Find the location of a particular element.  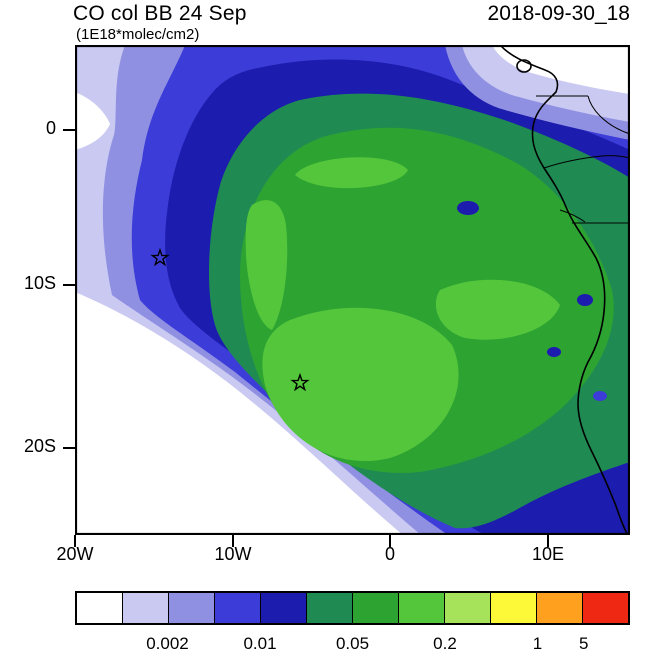

xtick-label-0: 0 is located at coordinates (389, 554).